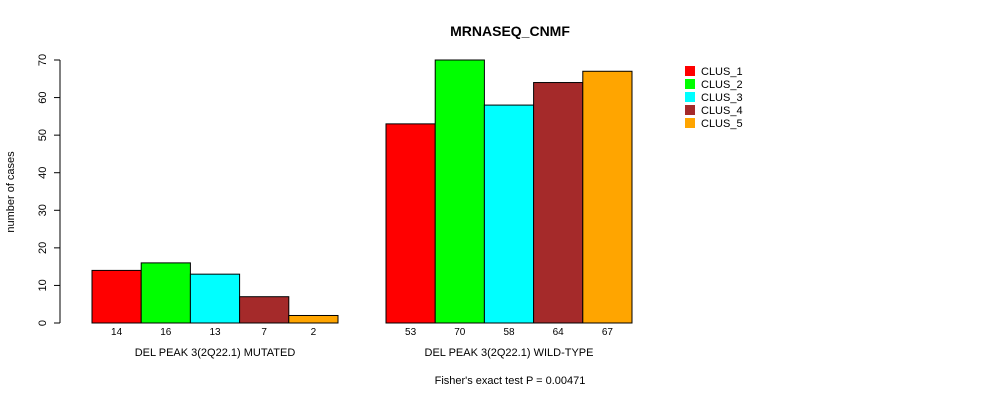  Describe the element at coordinates (510, 381) in the screenshot. I see `footnote: Fisher's exact test P = 0.00471` at that location.